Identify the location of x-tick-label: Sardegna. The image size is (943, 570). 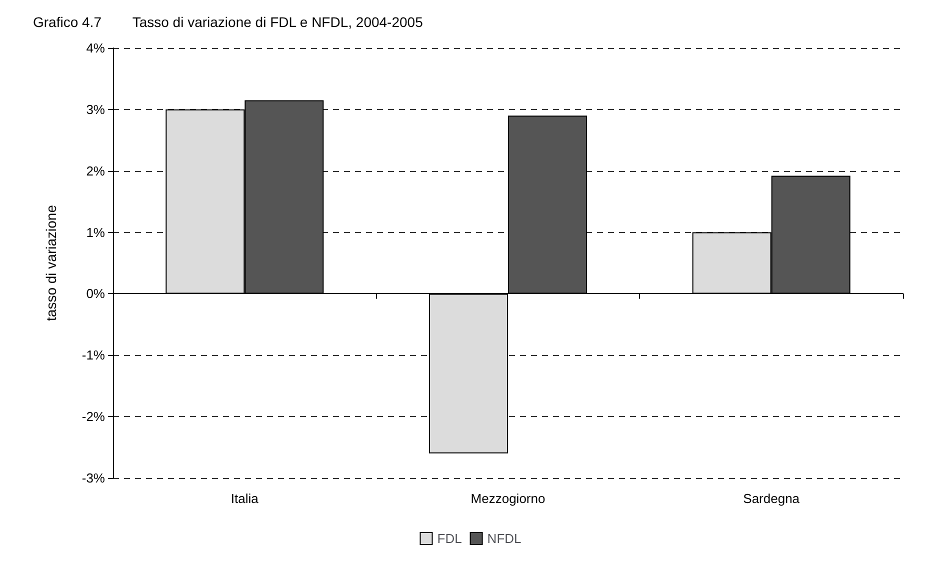
(771, 498).